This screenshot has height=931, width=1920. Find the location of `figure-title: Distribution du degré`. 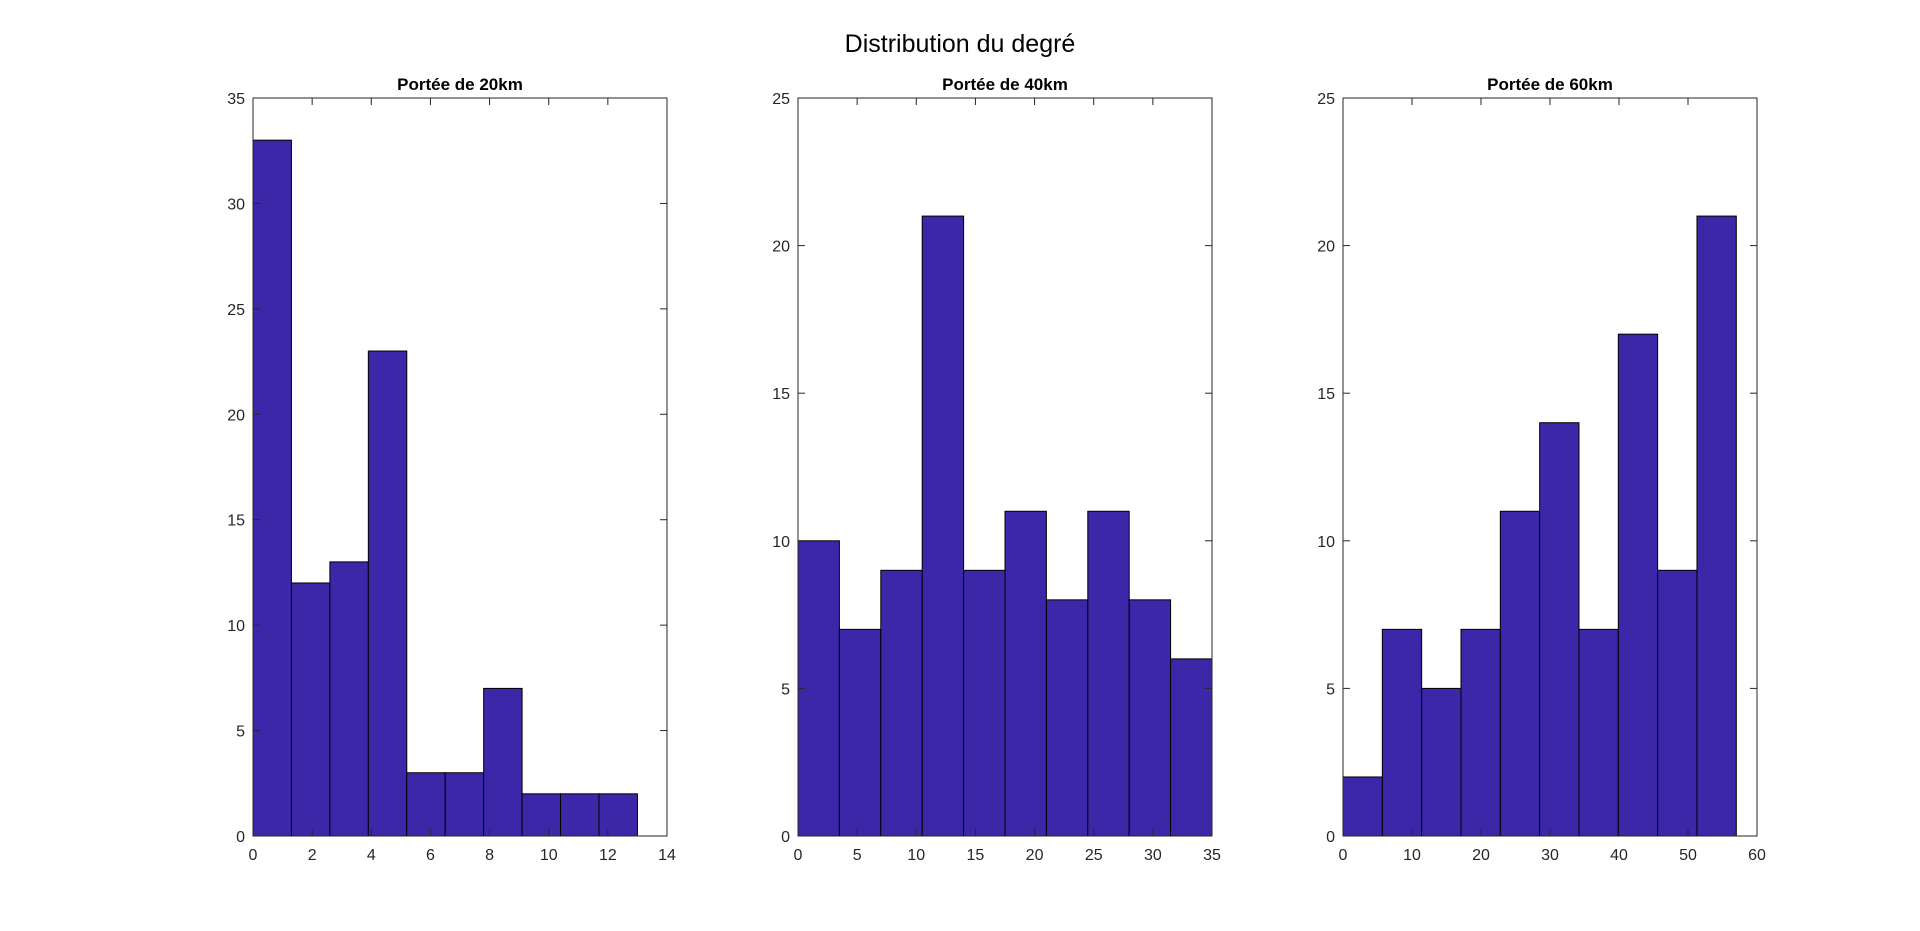

figure-title: Distribution du degré is located at coordinates (960, 44).